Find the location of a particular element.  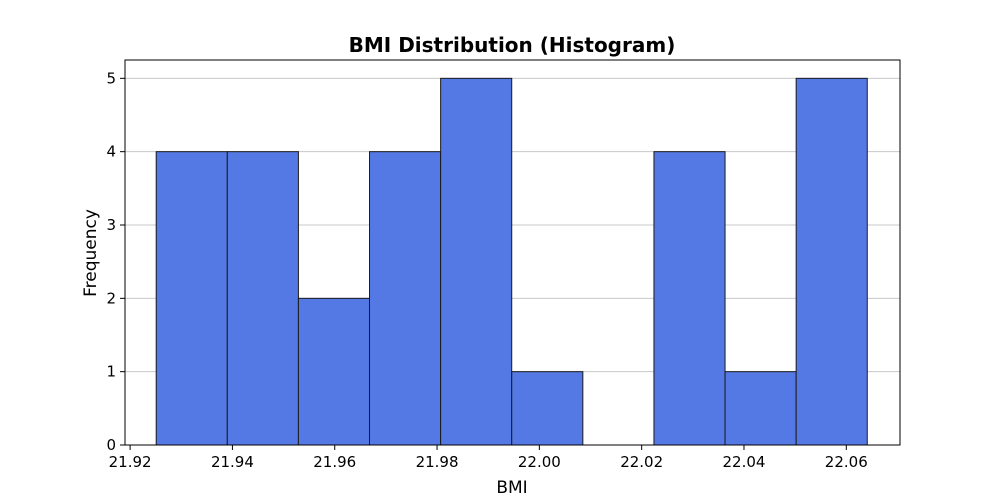

x-tick-label: 22.02 is located at coordinates (641, 462).